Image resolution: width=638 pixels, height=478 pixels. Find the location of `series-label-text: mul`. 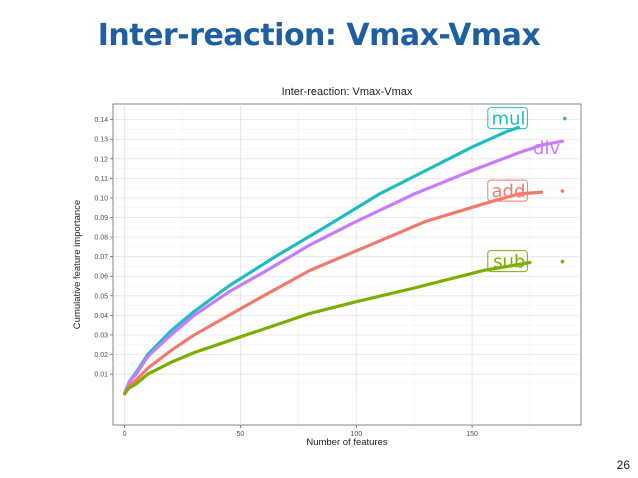

series-label-text: mul is located at coordinates (508, 119).